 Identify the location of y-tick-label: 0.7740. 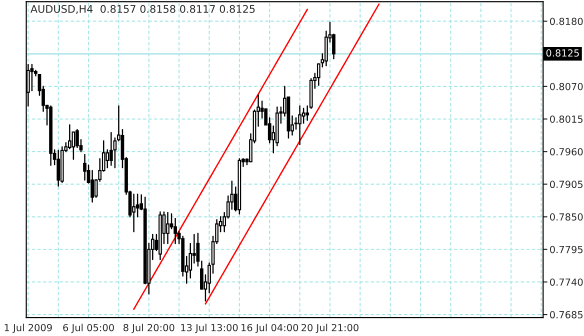
(566, 282).